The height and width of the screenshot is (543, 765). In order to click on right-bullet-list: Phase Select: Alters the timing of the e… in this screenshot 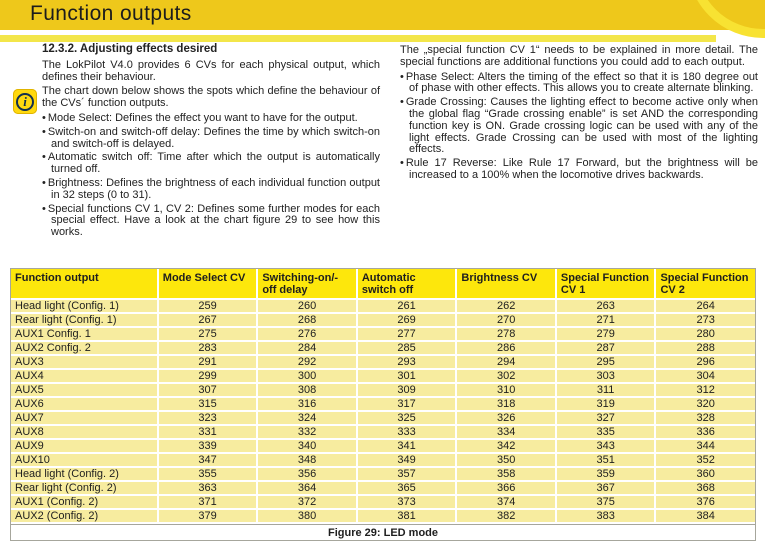, I will do `click(579, 126)`.